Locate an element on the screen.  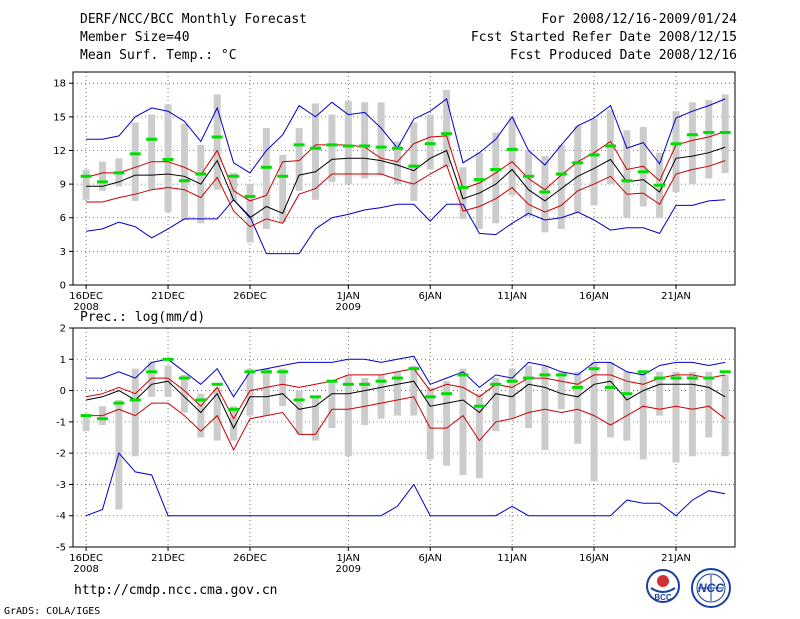
precip-panel-title: Prec.: log(mm/d) is located at coordinates (143, 317).